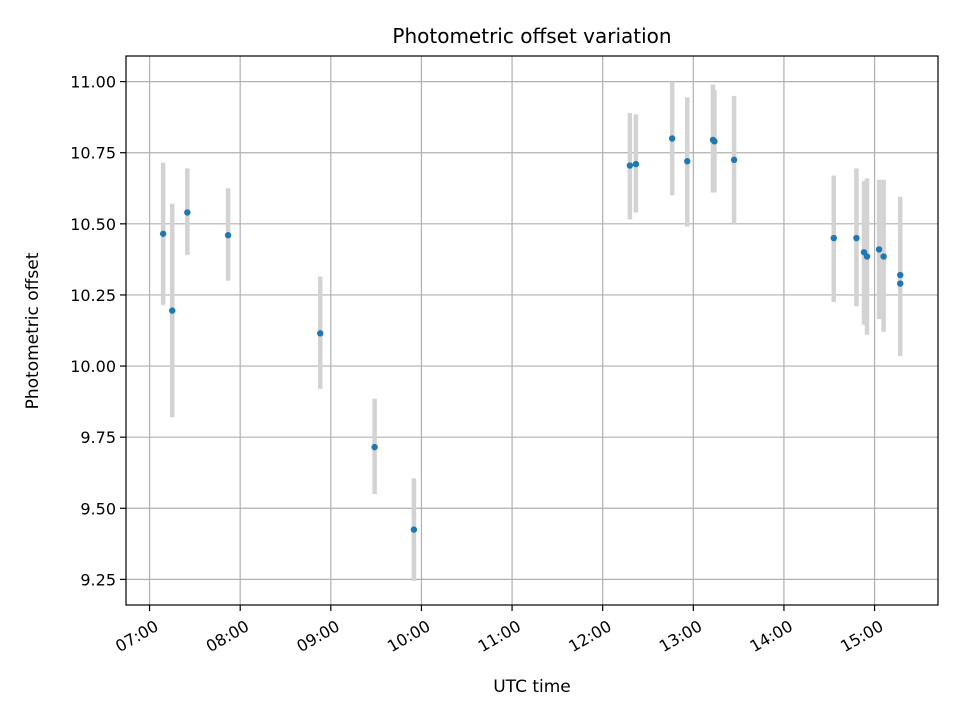 This screenshot has width=960, height=720. Describe the element at coordinates (93, 82) in the screenshot. I see `y-tick-label: 11.00` at that location.